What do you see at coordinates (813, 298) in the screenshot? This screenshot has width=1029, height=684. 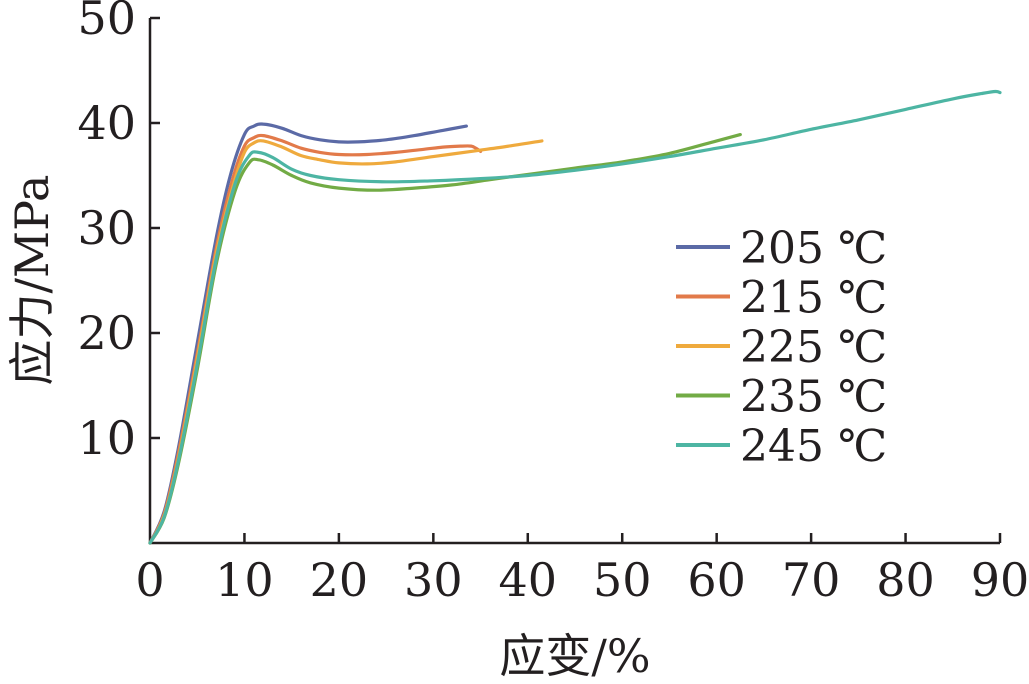 I see `legend-label-1: 215 ℃` at bounding box center [813, 298].